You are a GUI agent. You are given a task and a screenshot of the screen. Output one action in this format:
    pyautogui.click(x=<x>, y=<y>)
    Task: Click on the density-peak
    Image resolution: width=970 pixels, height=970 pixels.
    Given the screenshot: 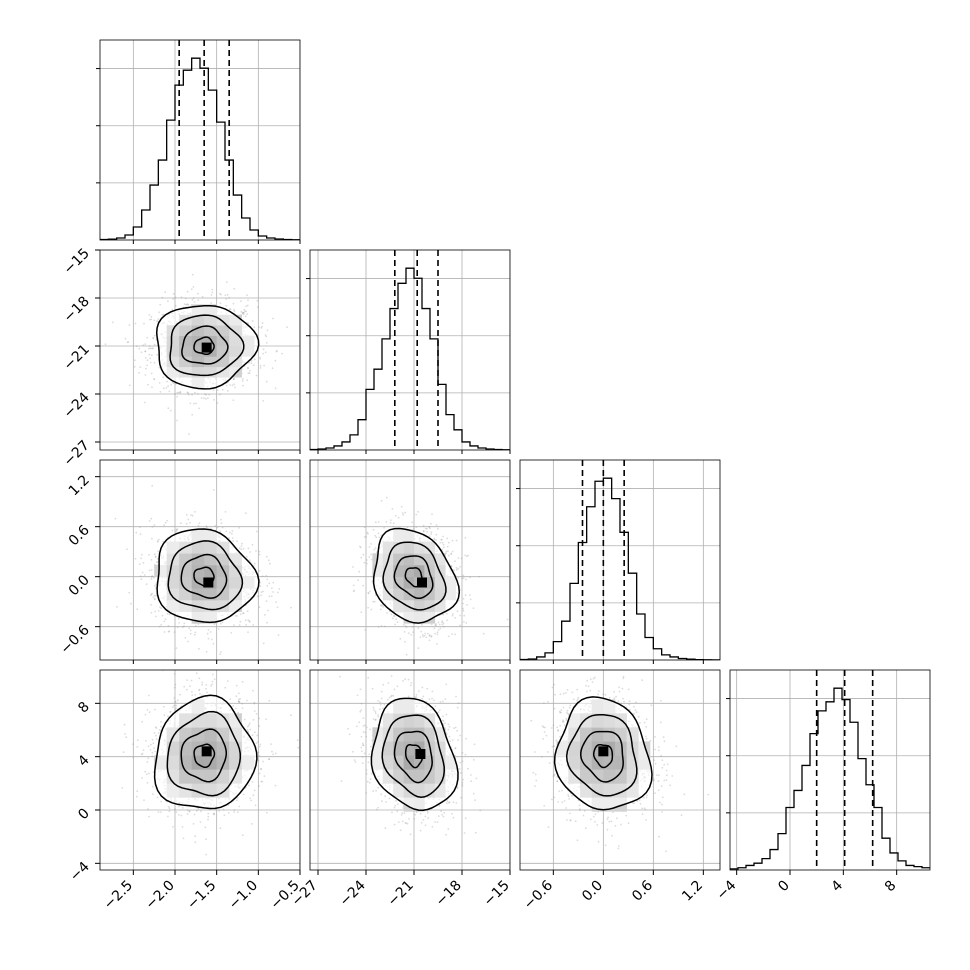 What is the action you would take?
    pyautogui.click(x=208, y=582)
    